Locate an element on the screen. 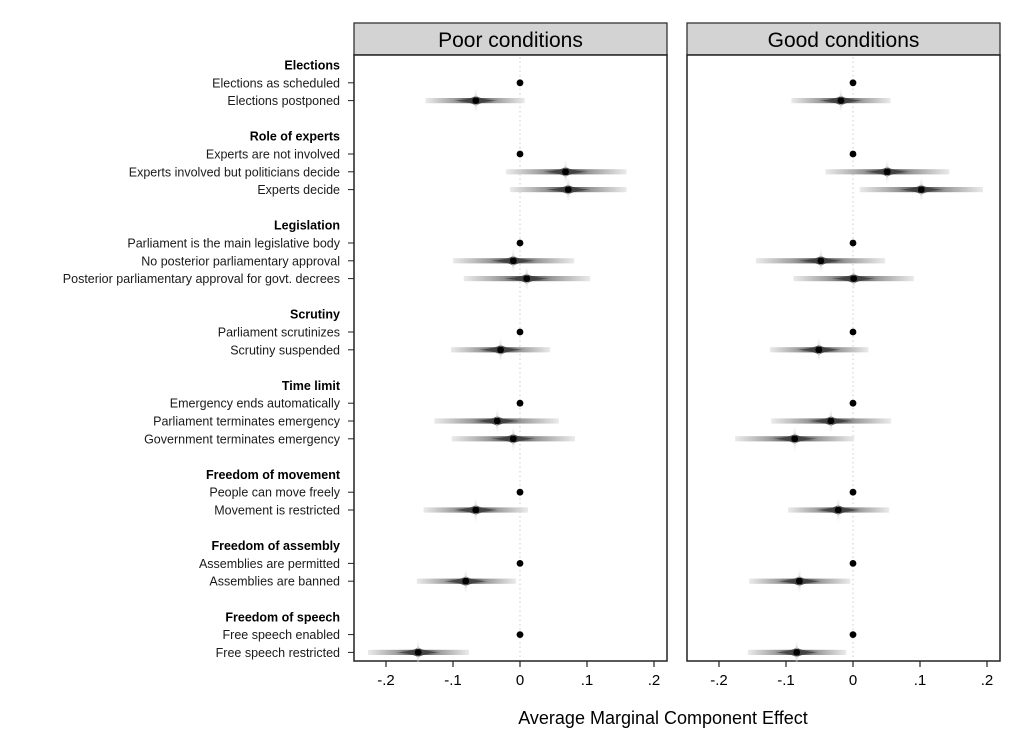  panel-title: Poor conditions is located at coordinates (510, 40).